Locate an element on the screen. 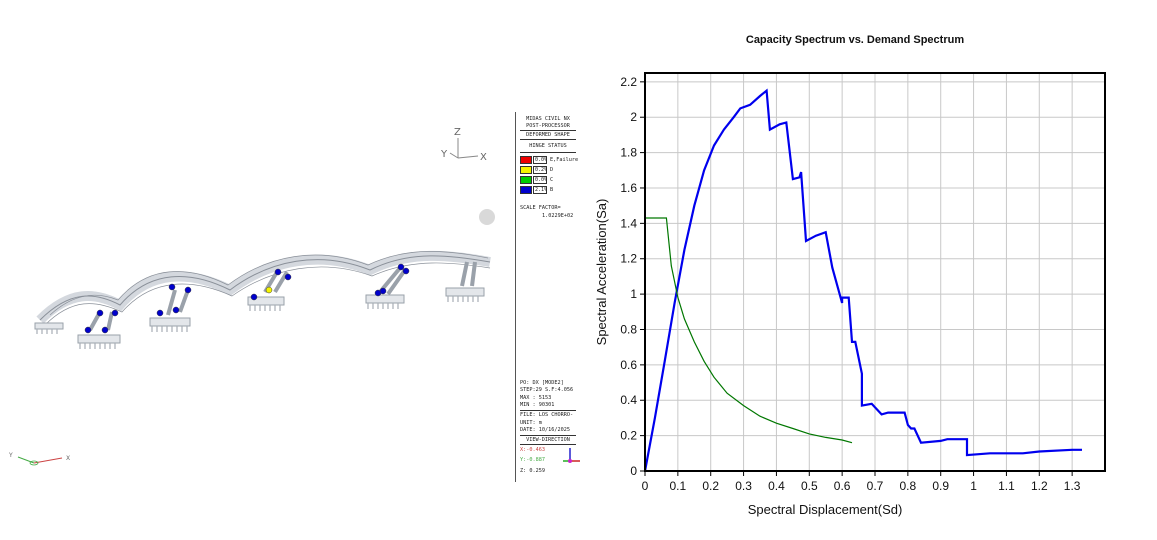 This screenshot has height=540, width=1157. axis-x-label-small: X is located at coordinates (68, 458).